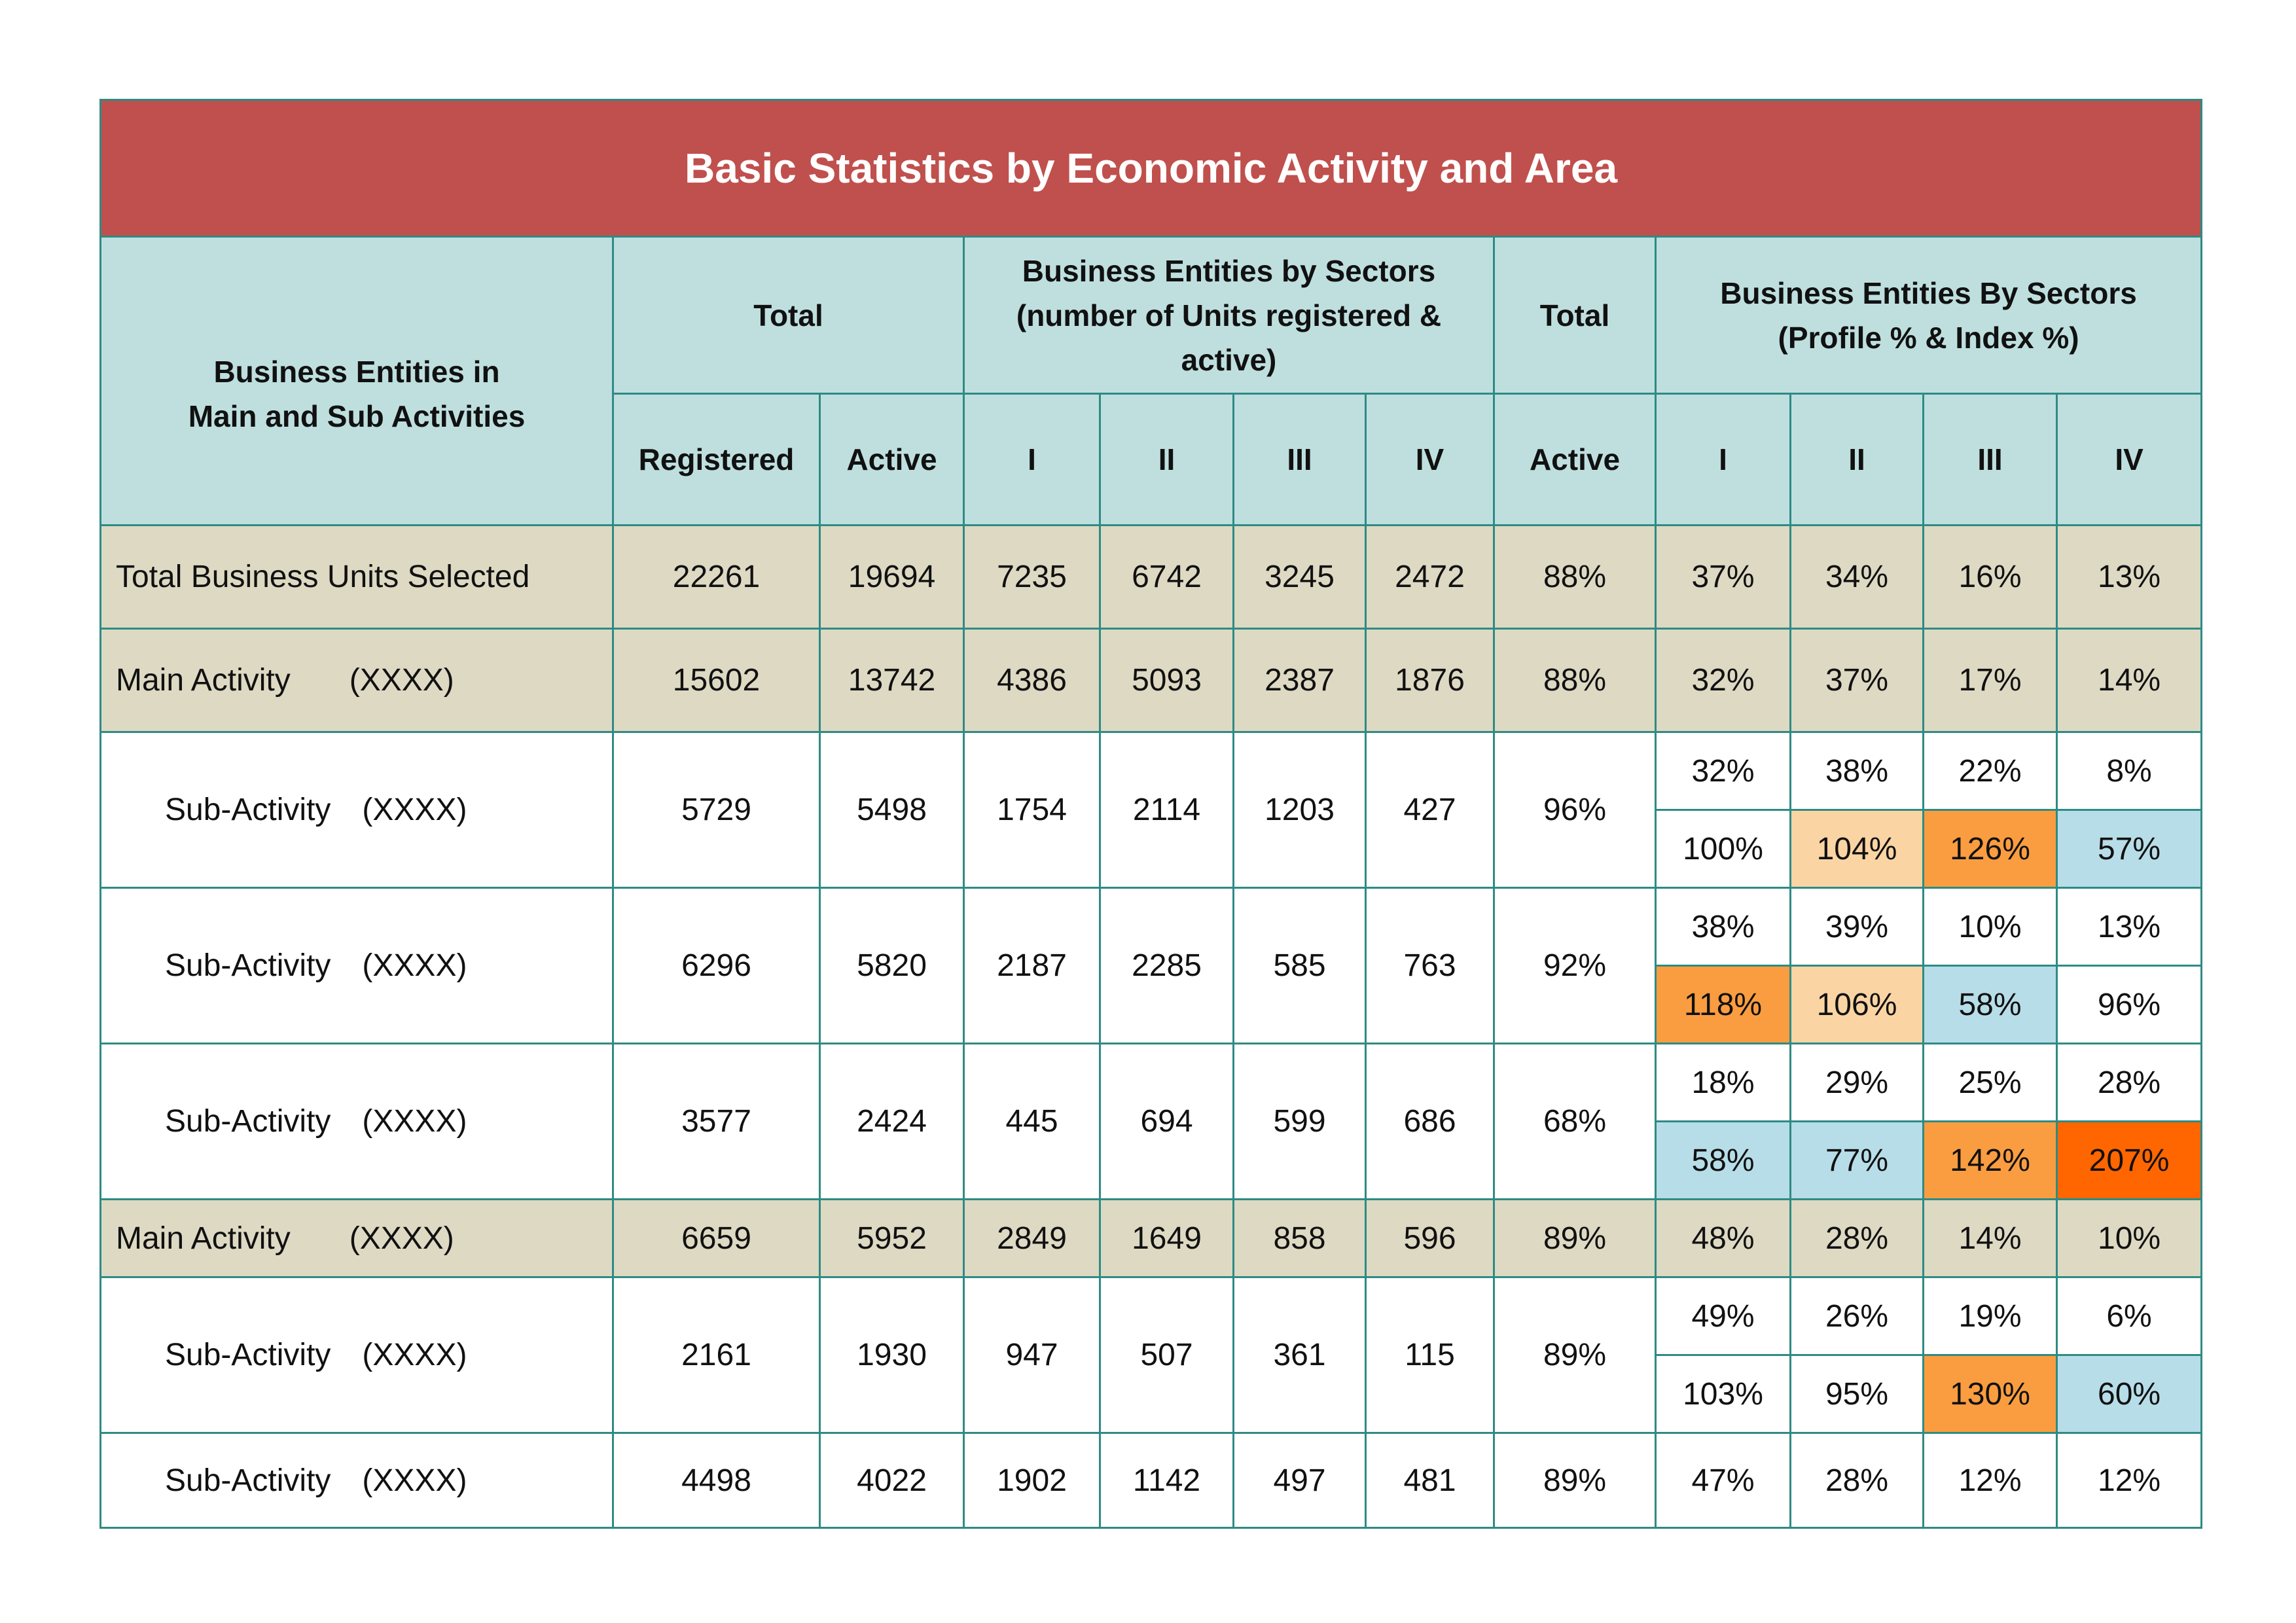 The height and width of the screenshot is (1623, 2296). I want to click on profile-IV-header: IV, so click(2129, 459).